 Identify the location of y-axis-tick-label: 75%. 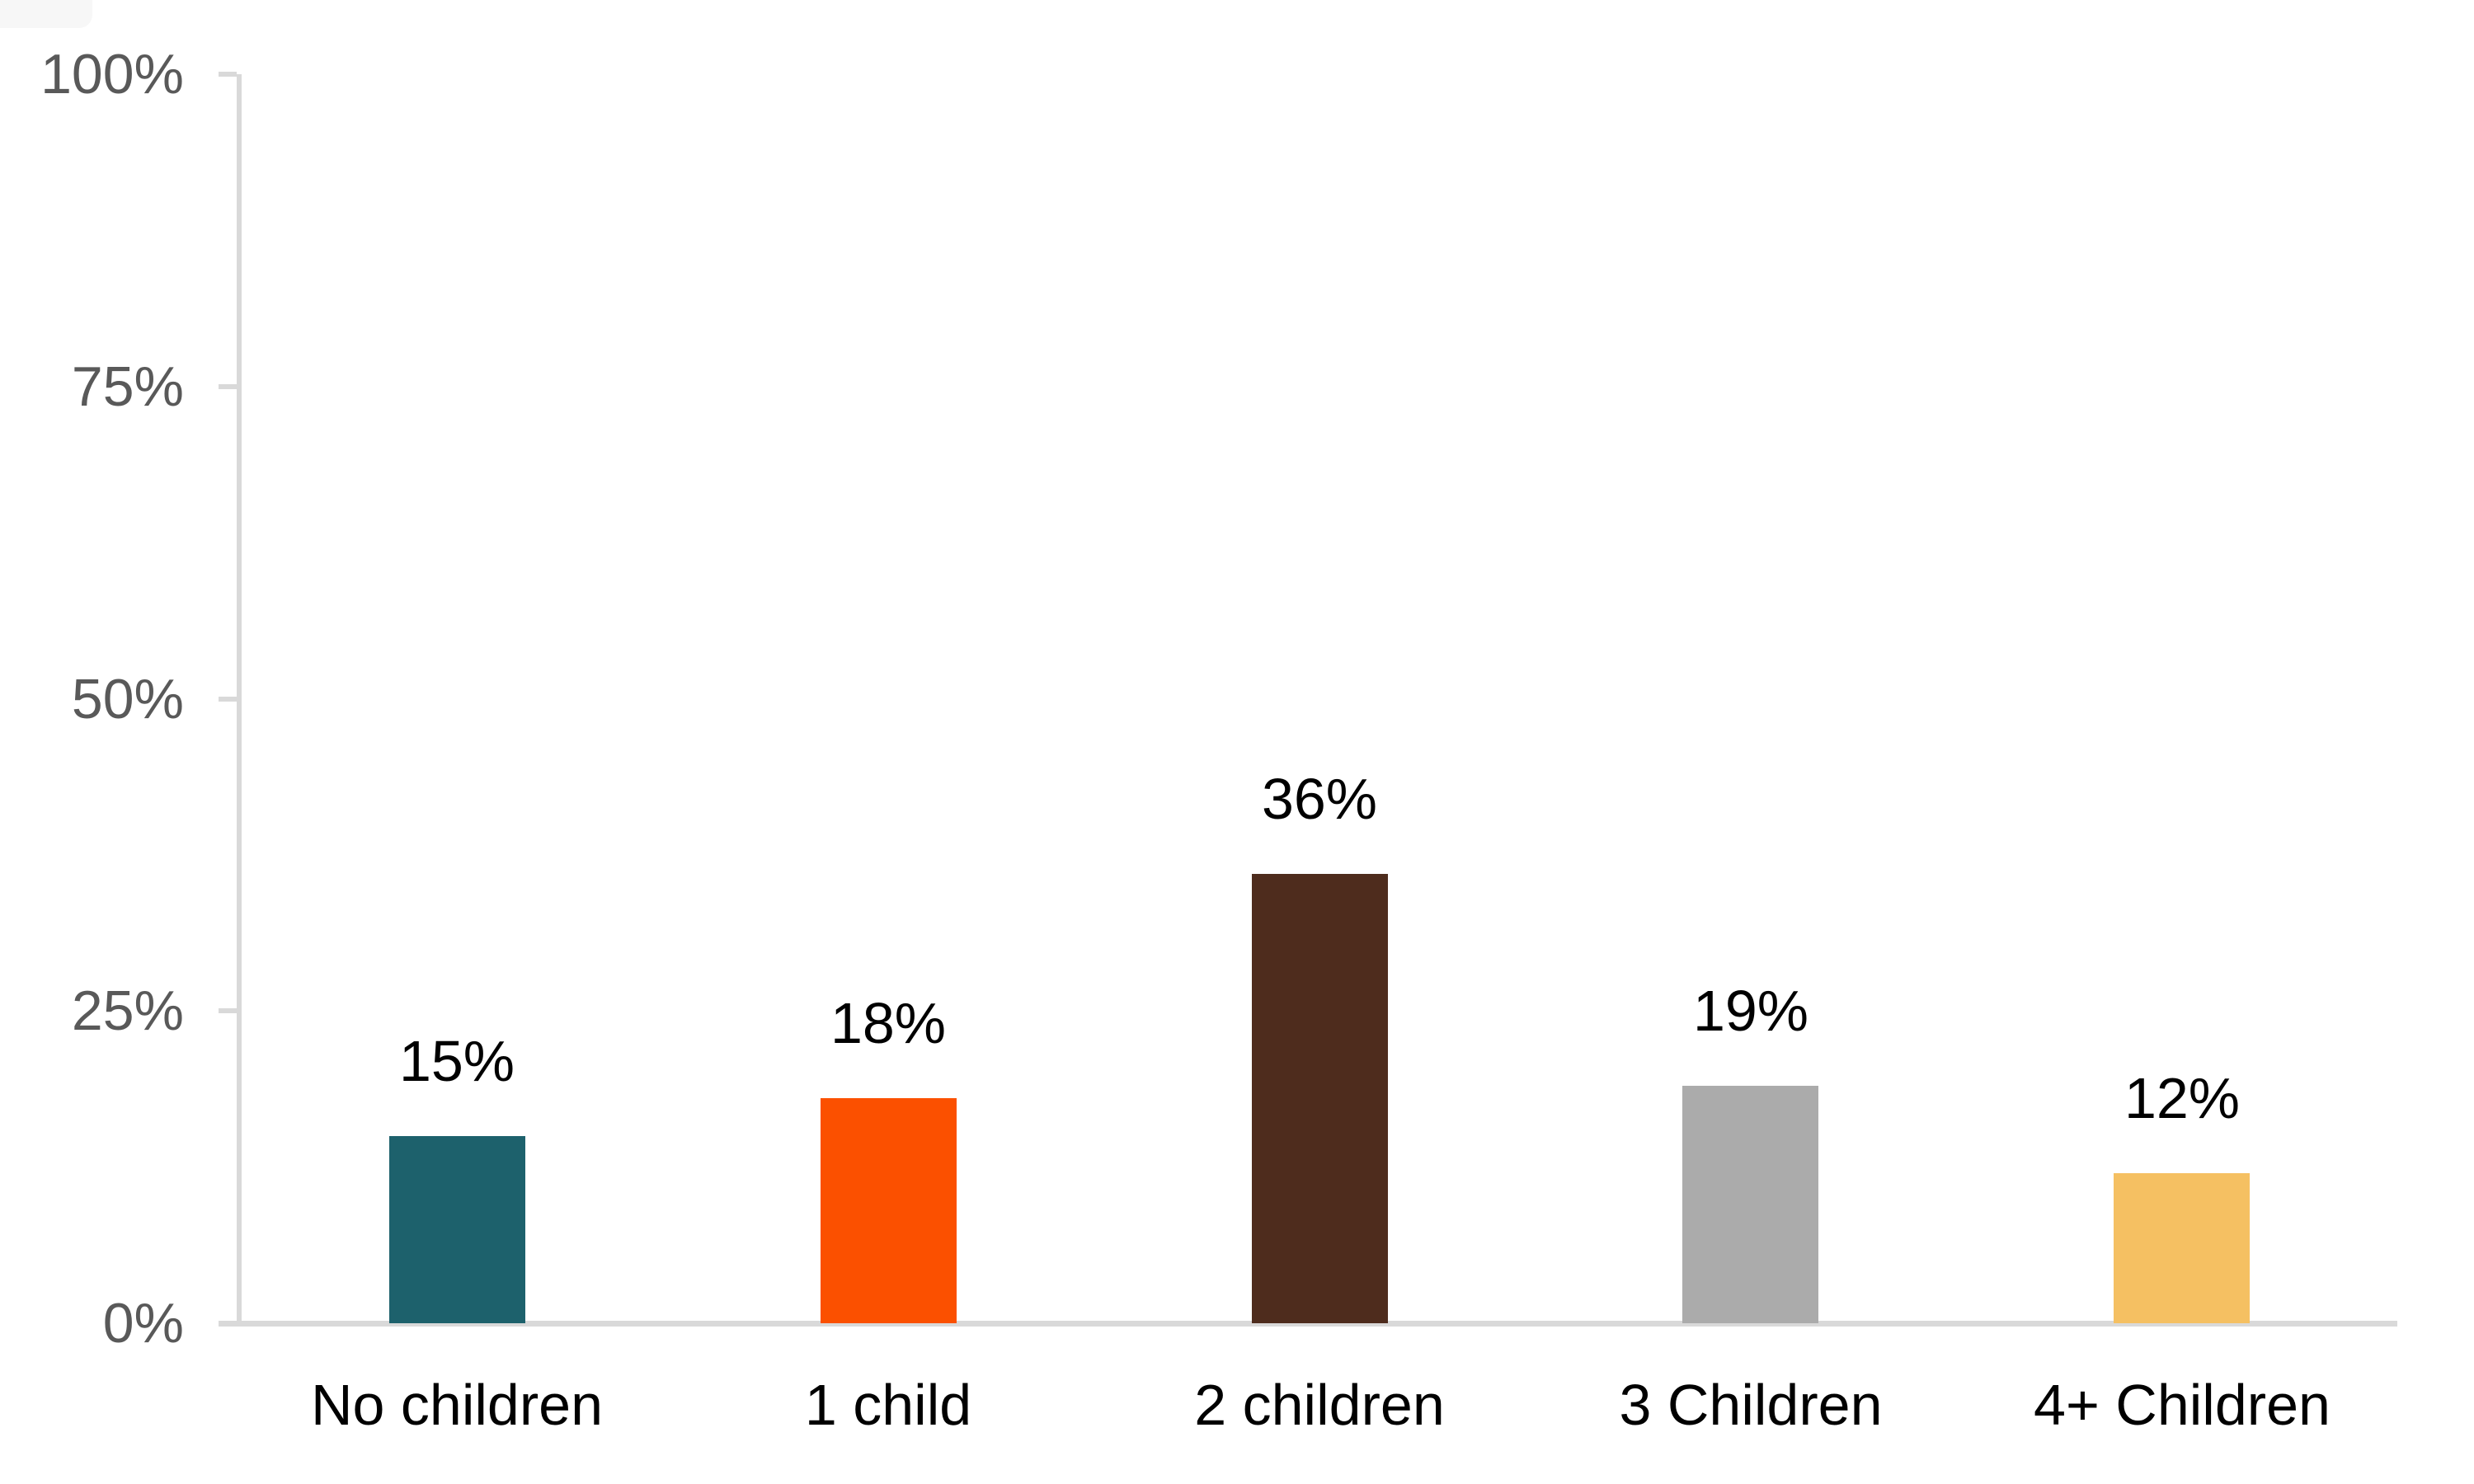
(127, 386).